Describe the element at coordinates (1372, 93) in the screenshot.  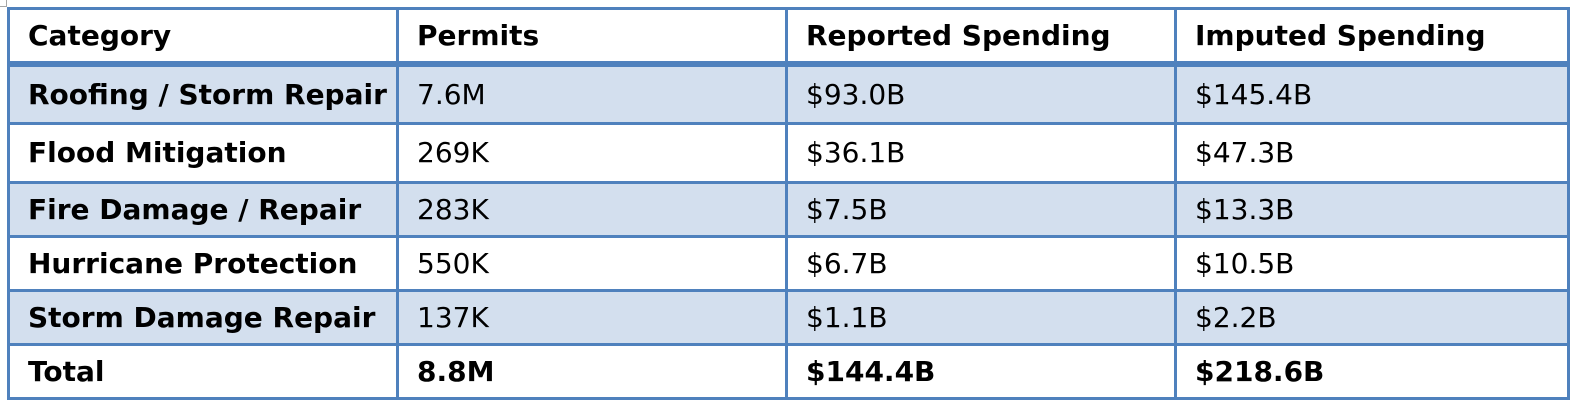
I see `imputed-spending-cell: $145.4B` at that location.